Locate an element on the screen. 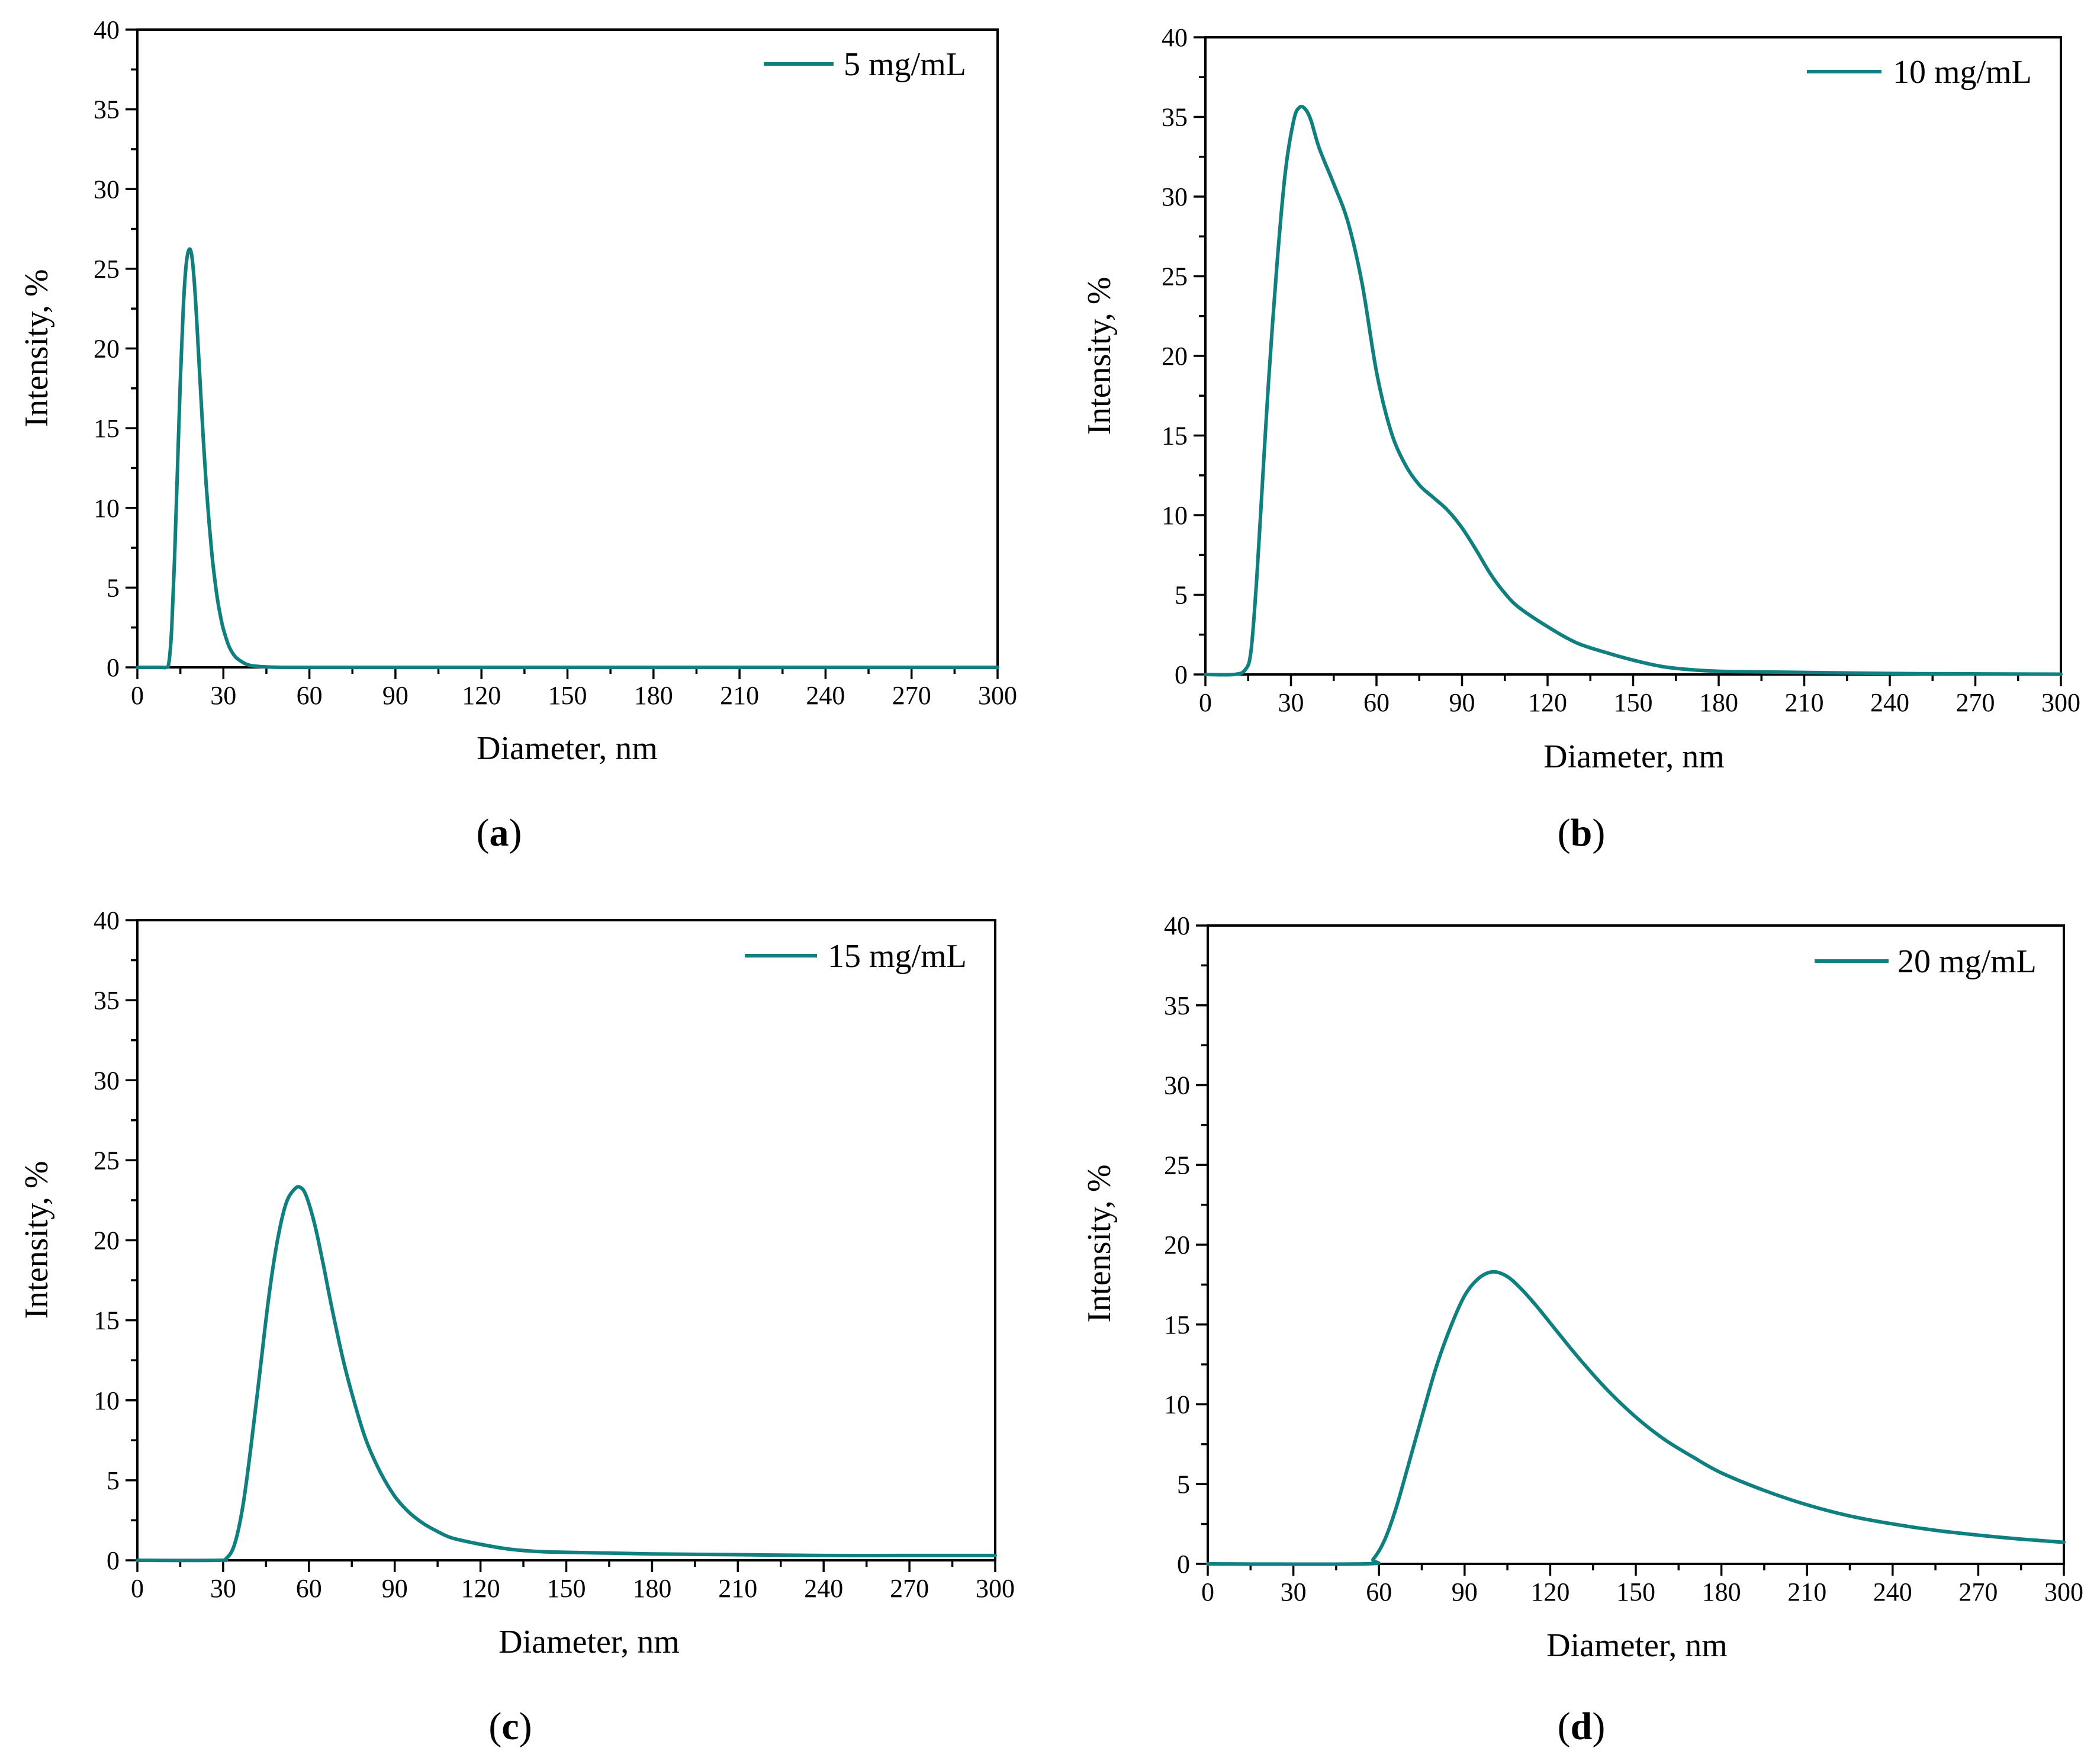 The image size is (2097, 1764). series-line-20-mg-ml is located at coordinates (1636, 1418).